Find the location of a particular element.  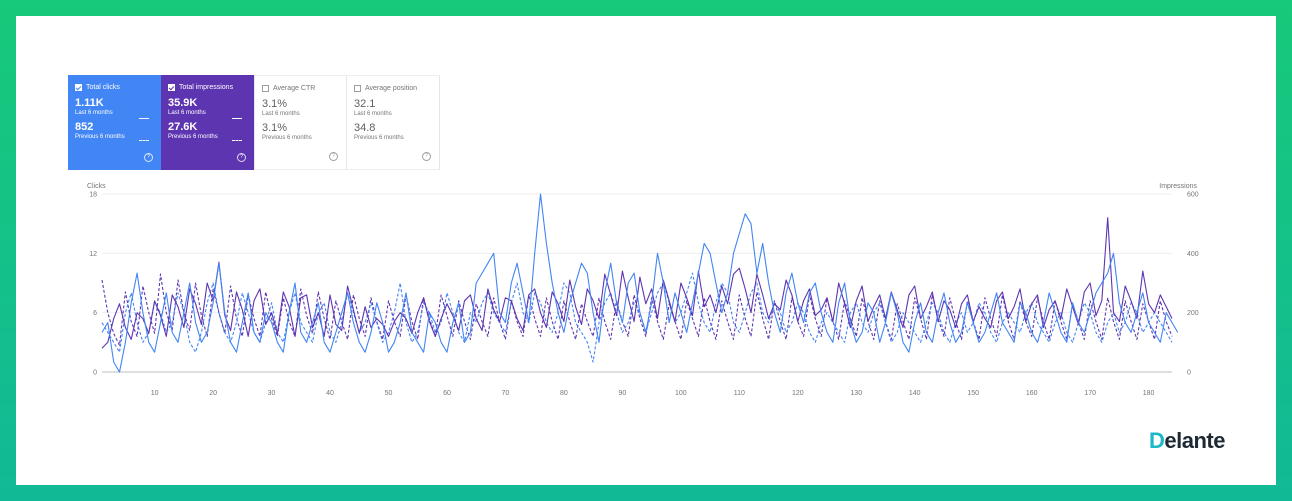

series-line-total-impressions-dashed is located at coordinates (637, 309).